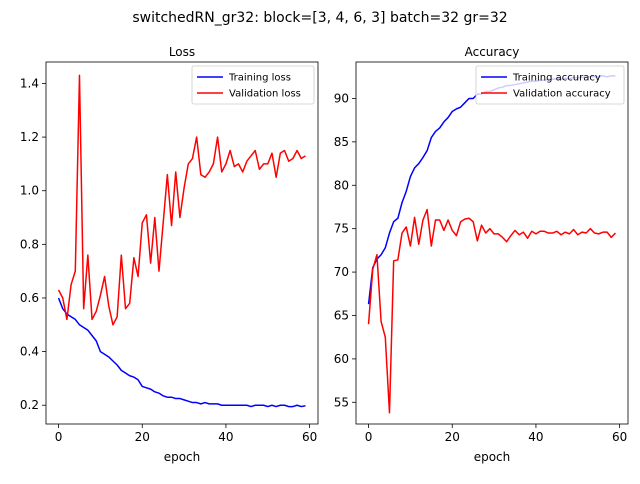 Image resolution: width=640 pixels, height=484 pixels. I want to click on y-tick-label: 60, so click(341, 359).